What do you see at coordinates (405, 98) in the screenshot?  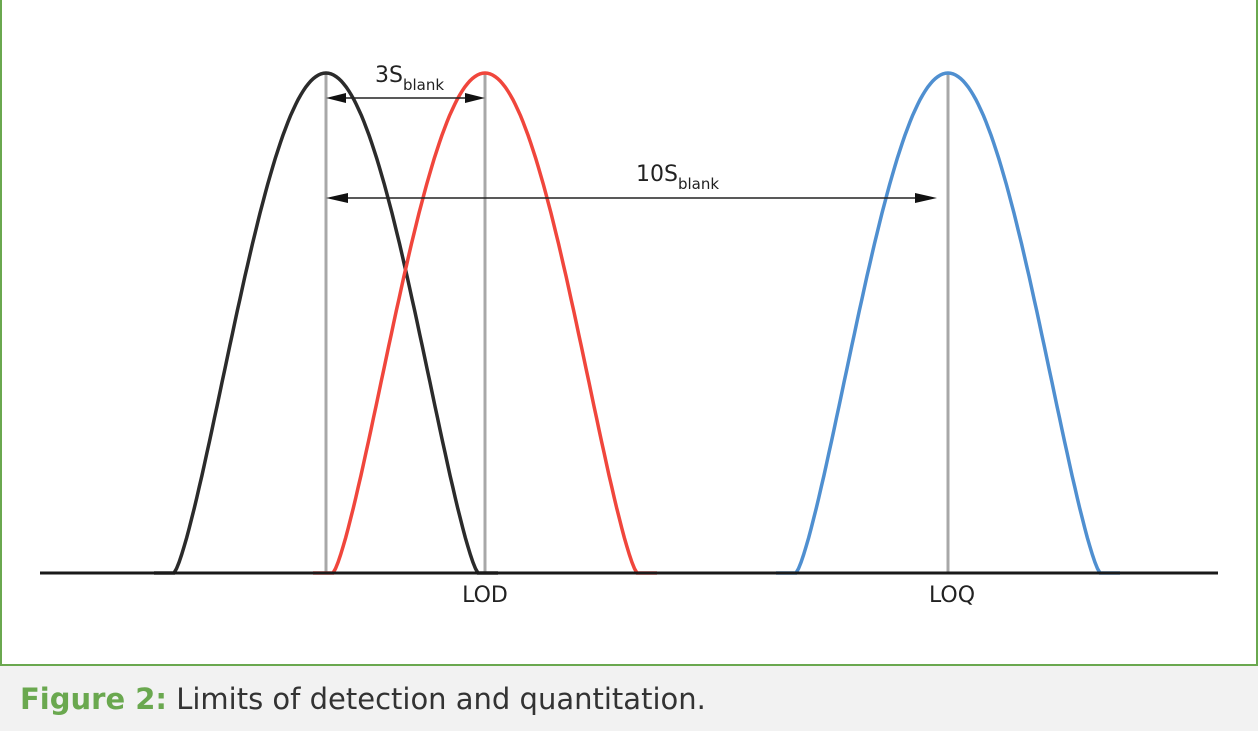 I see `span-3s-arrow` at bounding box center [405, 98].